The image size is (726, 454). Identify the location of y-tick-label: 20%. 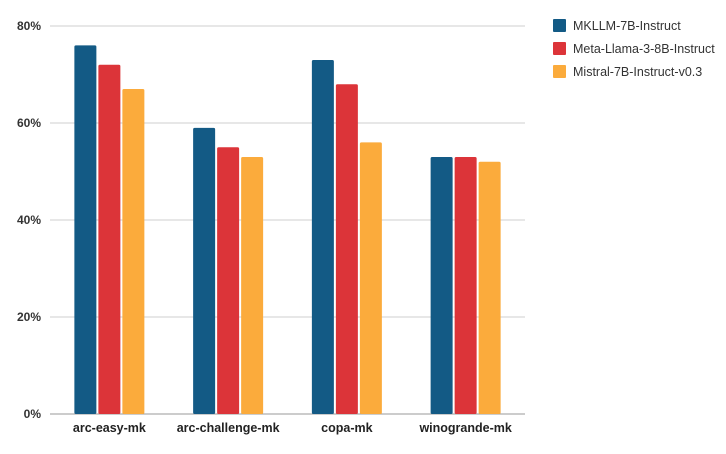
(29, 317).